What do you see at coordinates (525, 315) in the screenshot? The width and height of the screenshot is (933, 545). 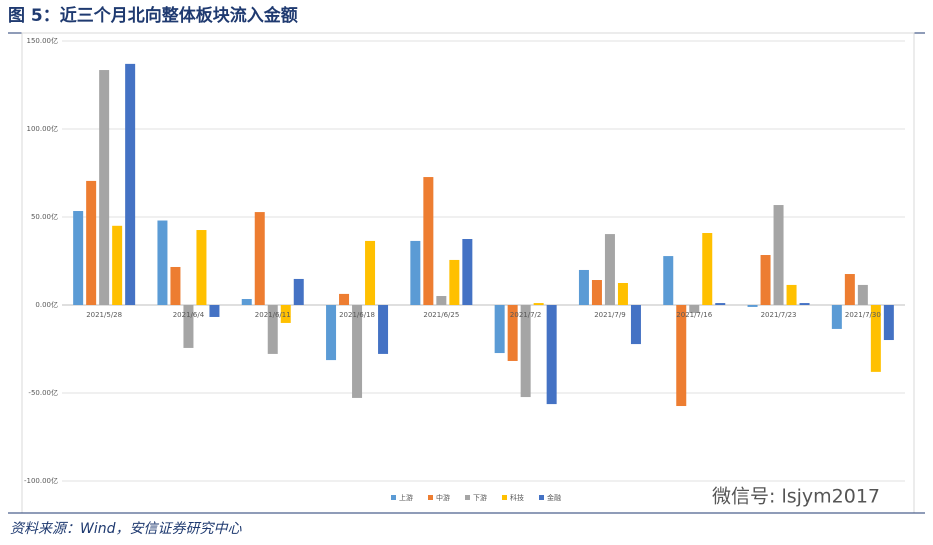 I see `x-tick-label: 2021/7/2` at bounding box center [525, 315].